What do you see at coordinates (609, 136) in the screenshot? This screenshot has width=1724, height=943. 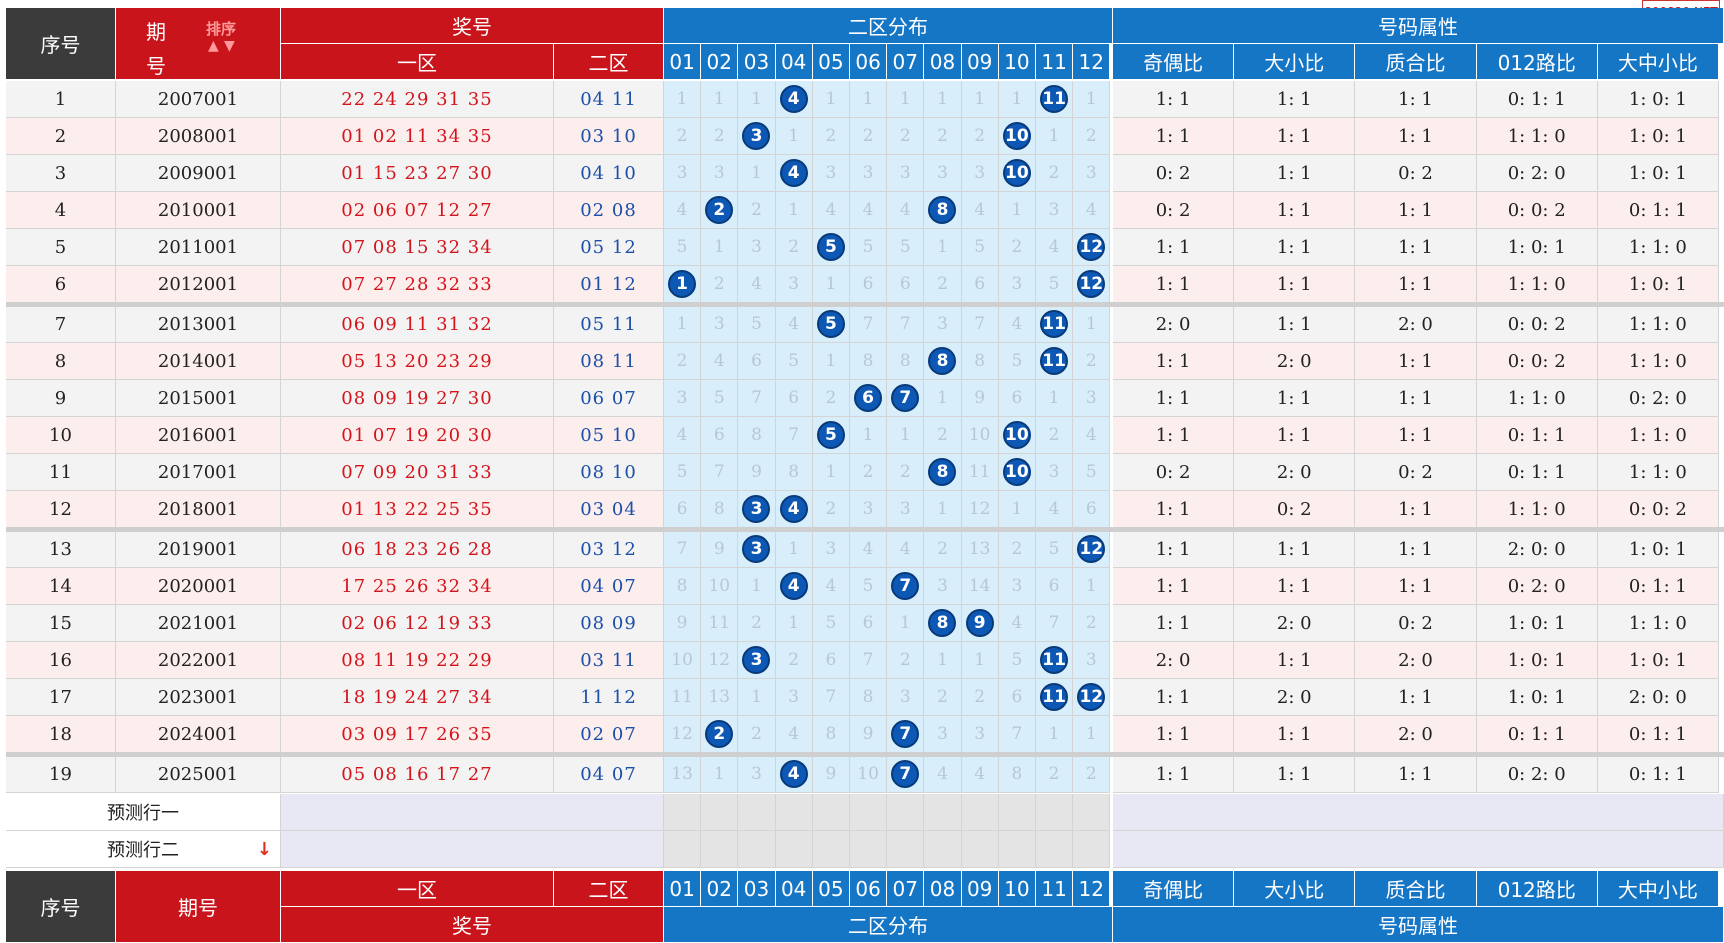 I see `row-back-numbers: 03 10` at bounding box center [609, 136].